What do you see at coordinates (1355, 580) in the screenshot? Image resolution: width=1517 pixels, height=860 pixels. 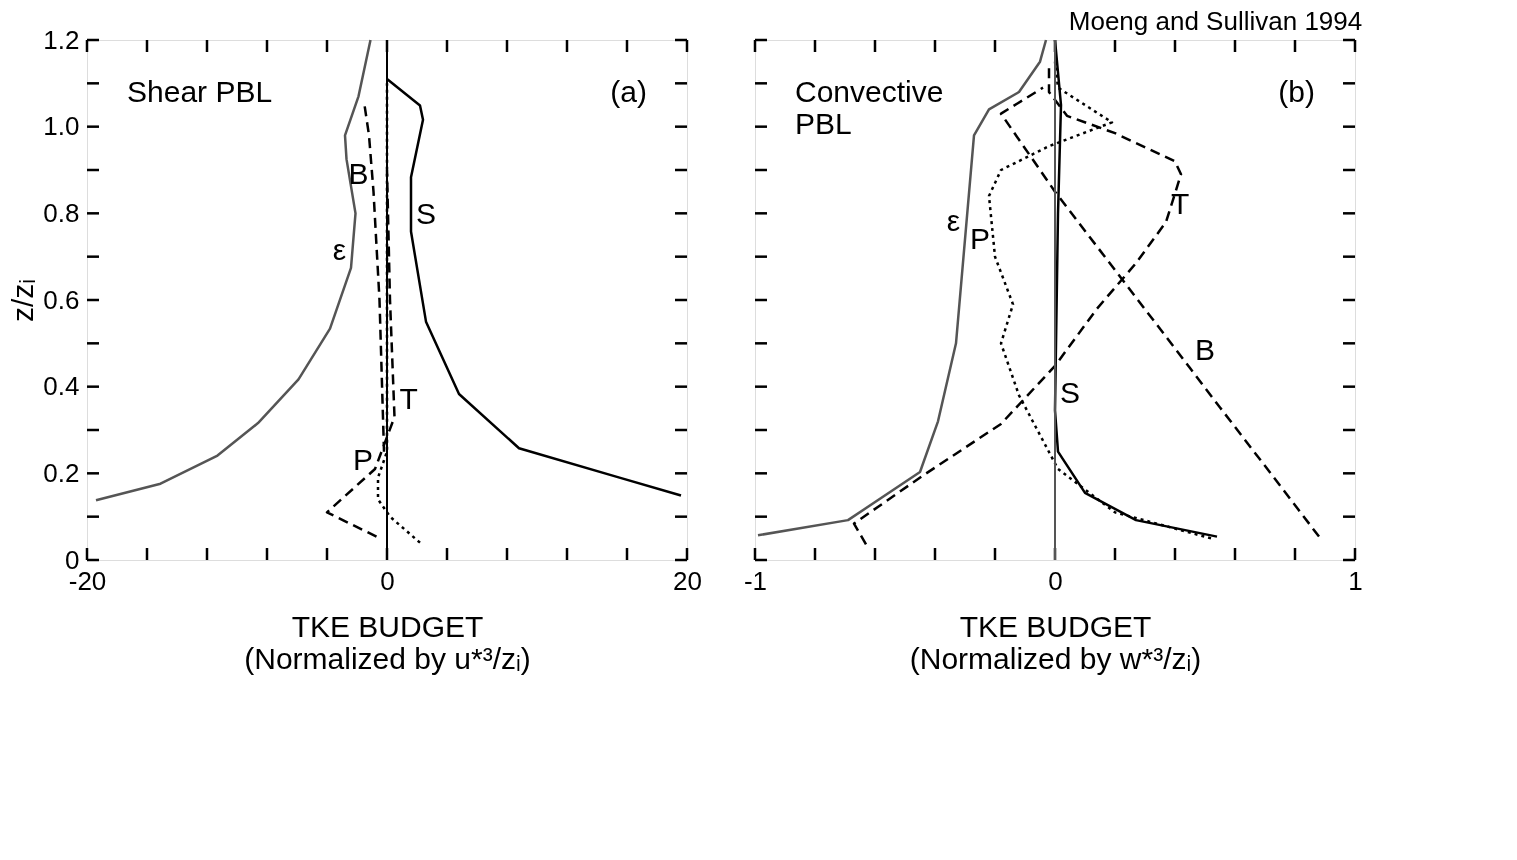 I see `x-tick-label: 1` at bounding box center [1355, 580].